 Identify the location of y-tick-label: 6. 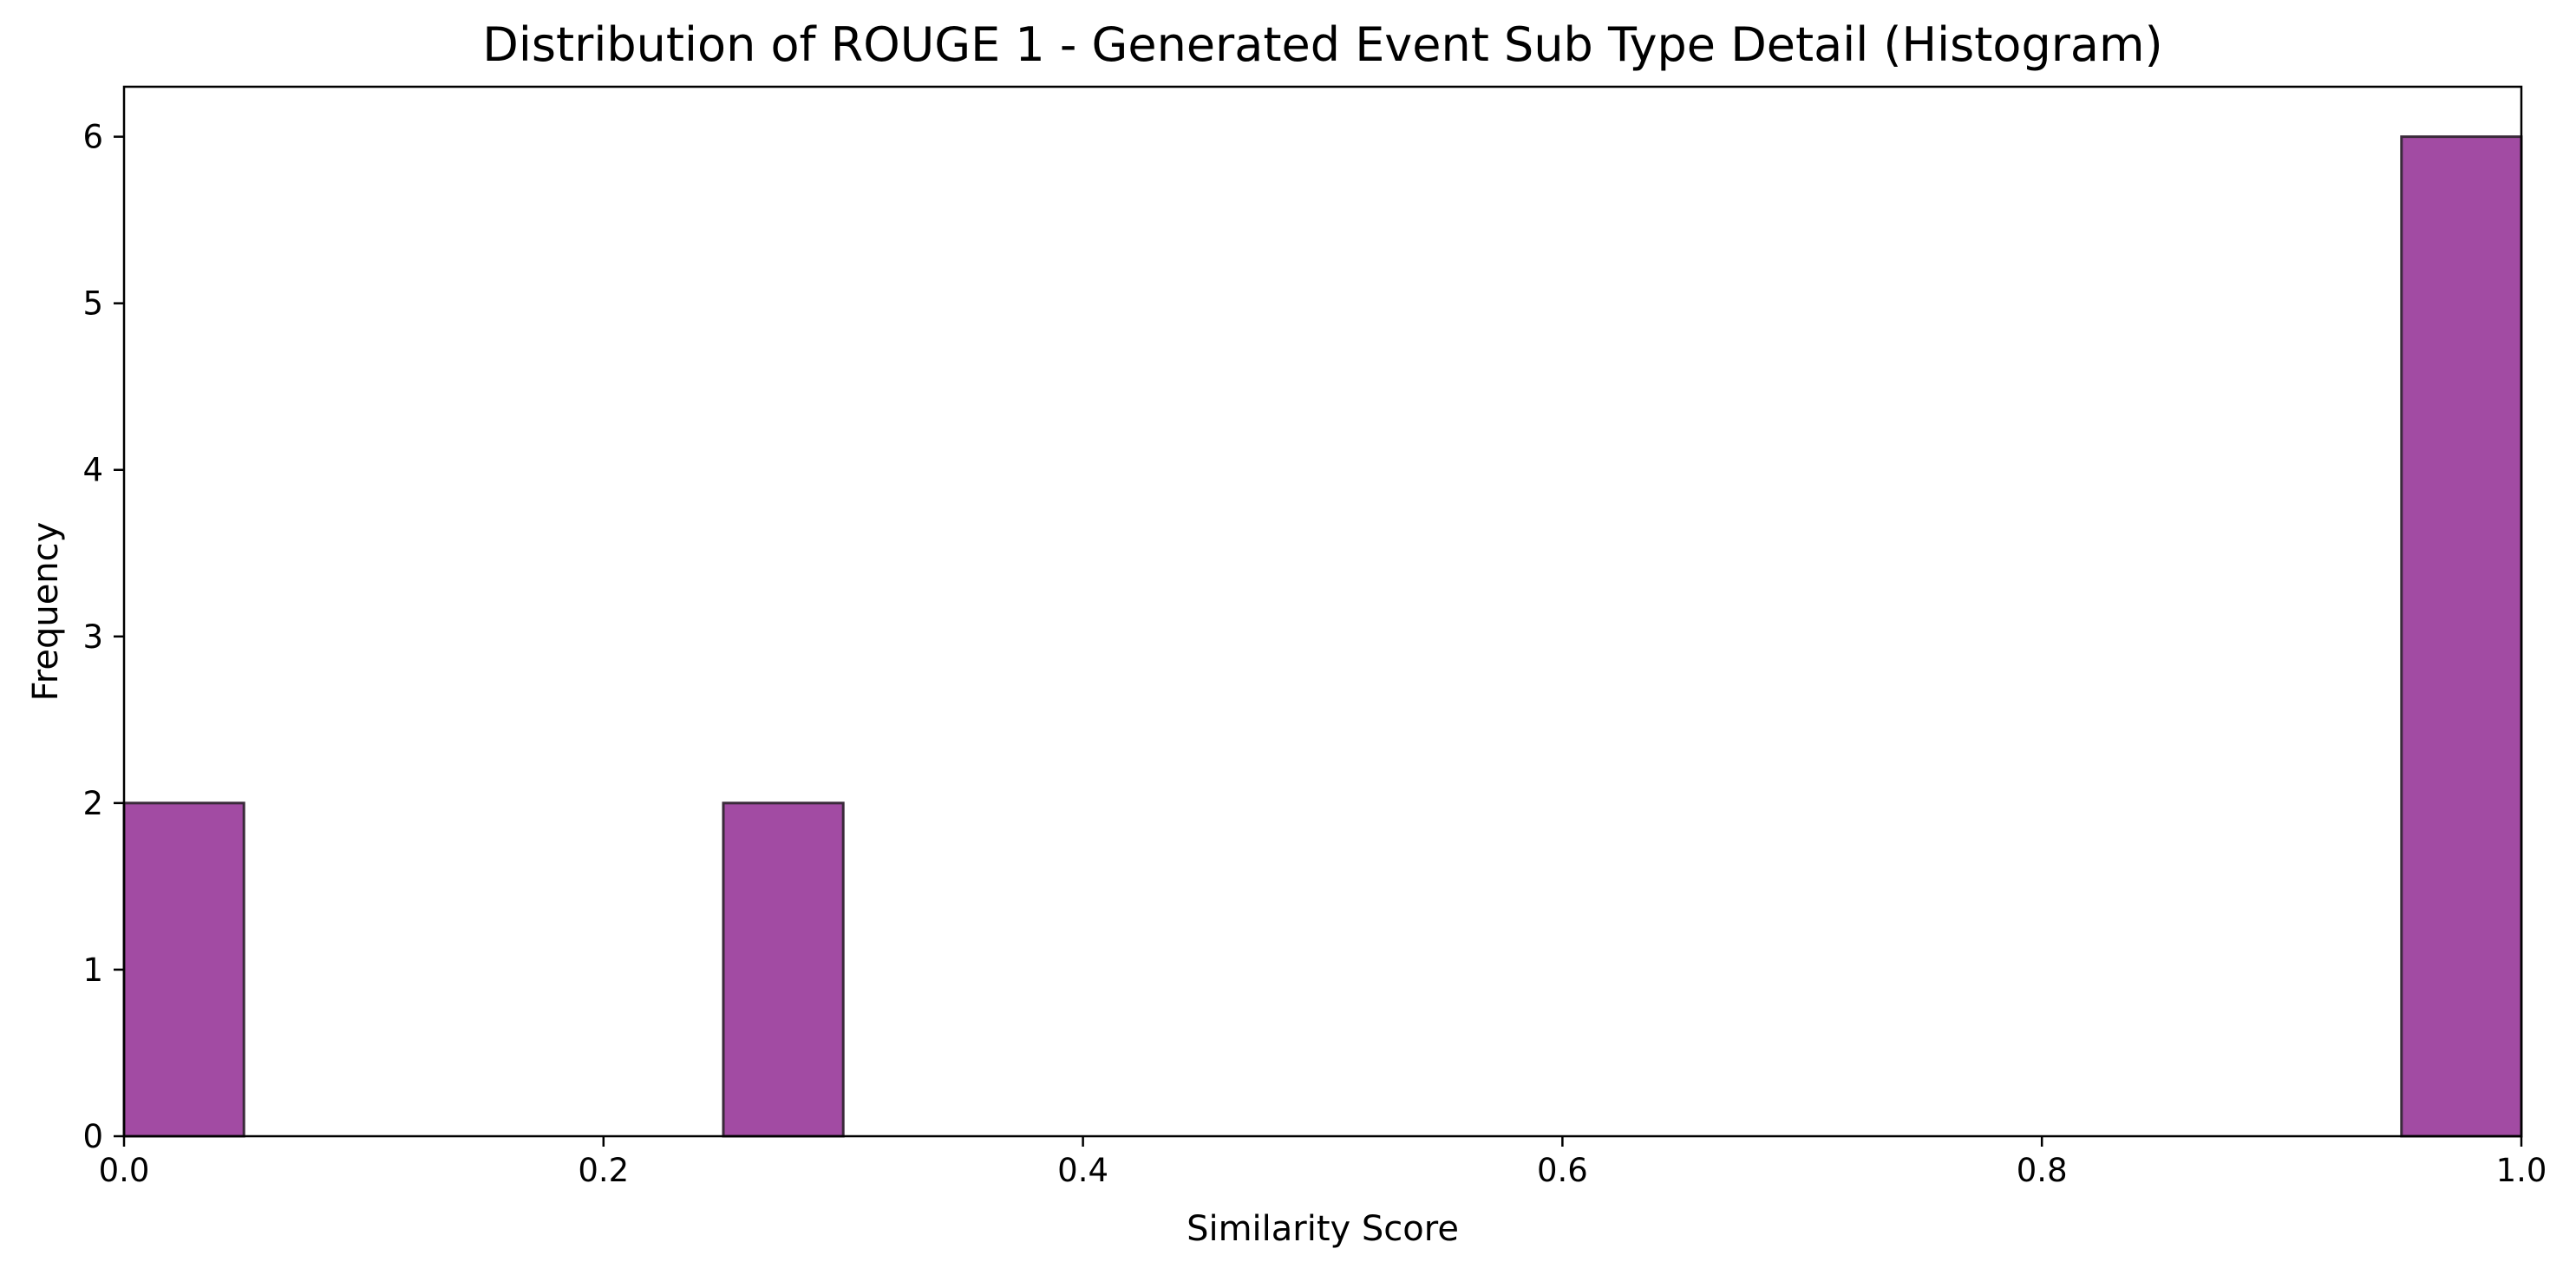
(92, 137).